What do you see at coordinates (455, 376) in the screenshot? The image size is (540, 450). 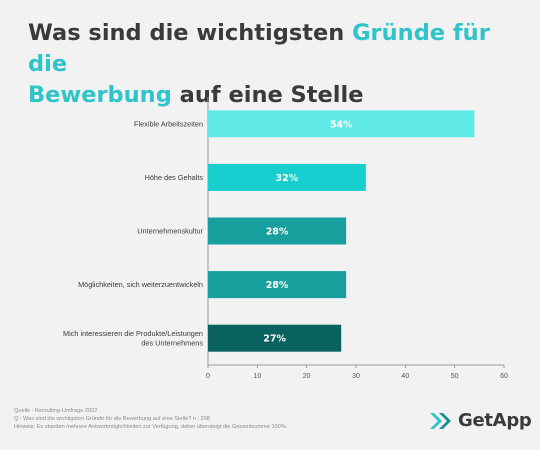 I see `x-tick-label: 50` at bounding box center [455, 376].